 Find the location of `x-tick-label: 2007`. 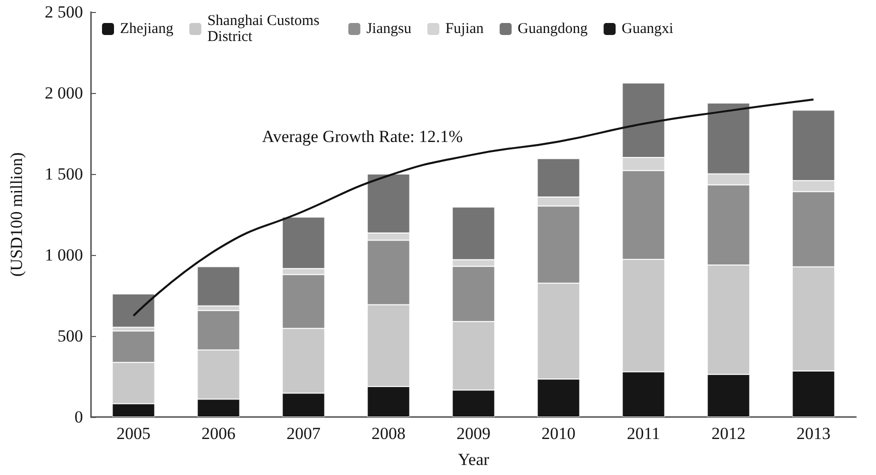

x-tick-label: 2007 is located at coordinates (303, 433).